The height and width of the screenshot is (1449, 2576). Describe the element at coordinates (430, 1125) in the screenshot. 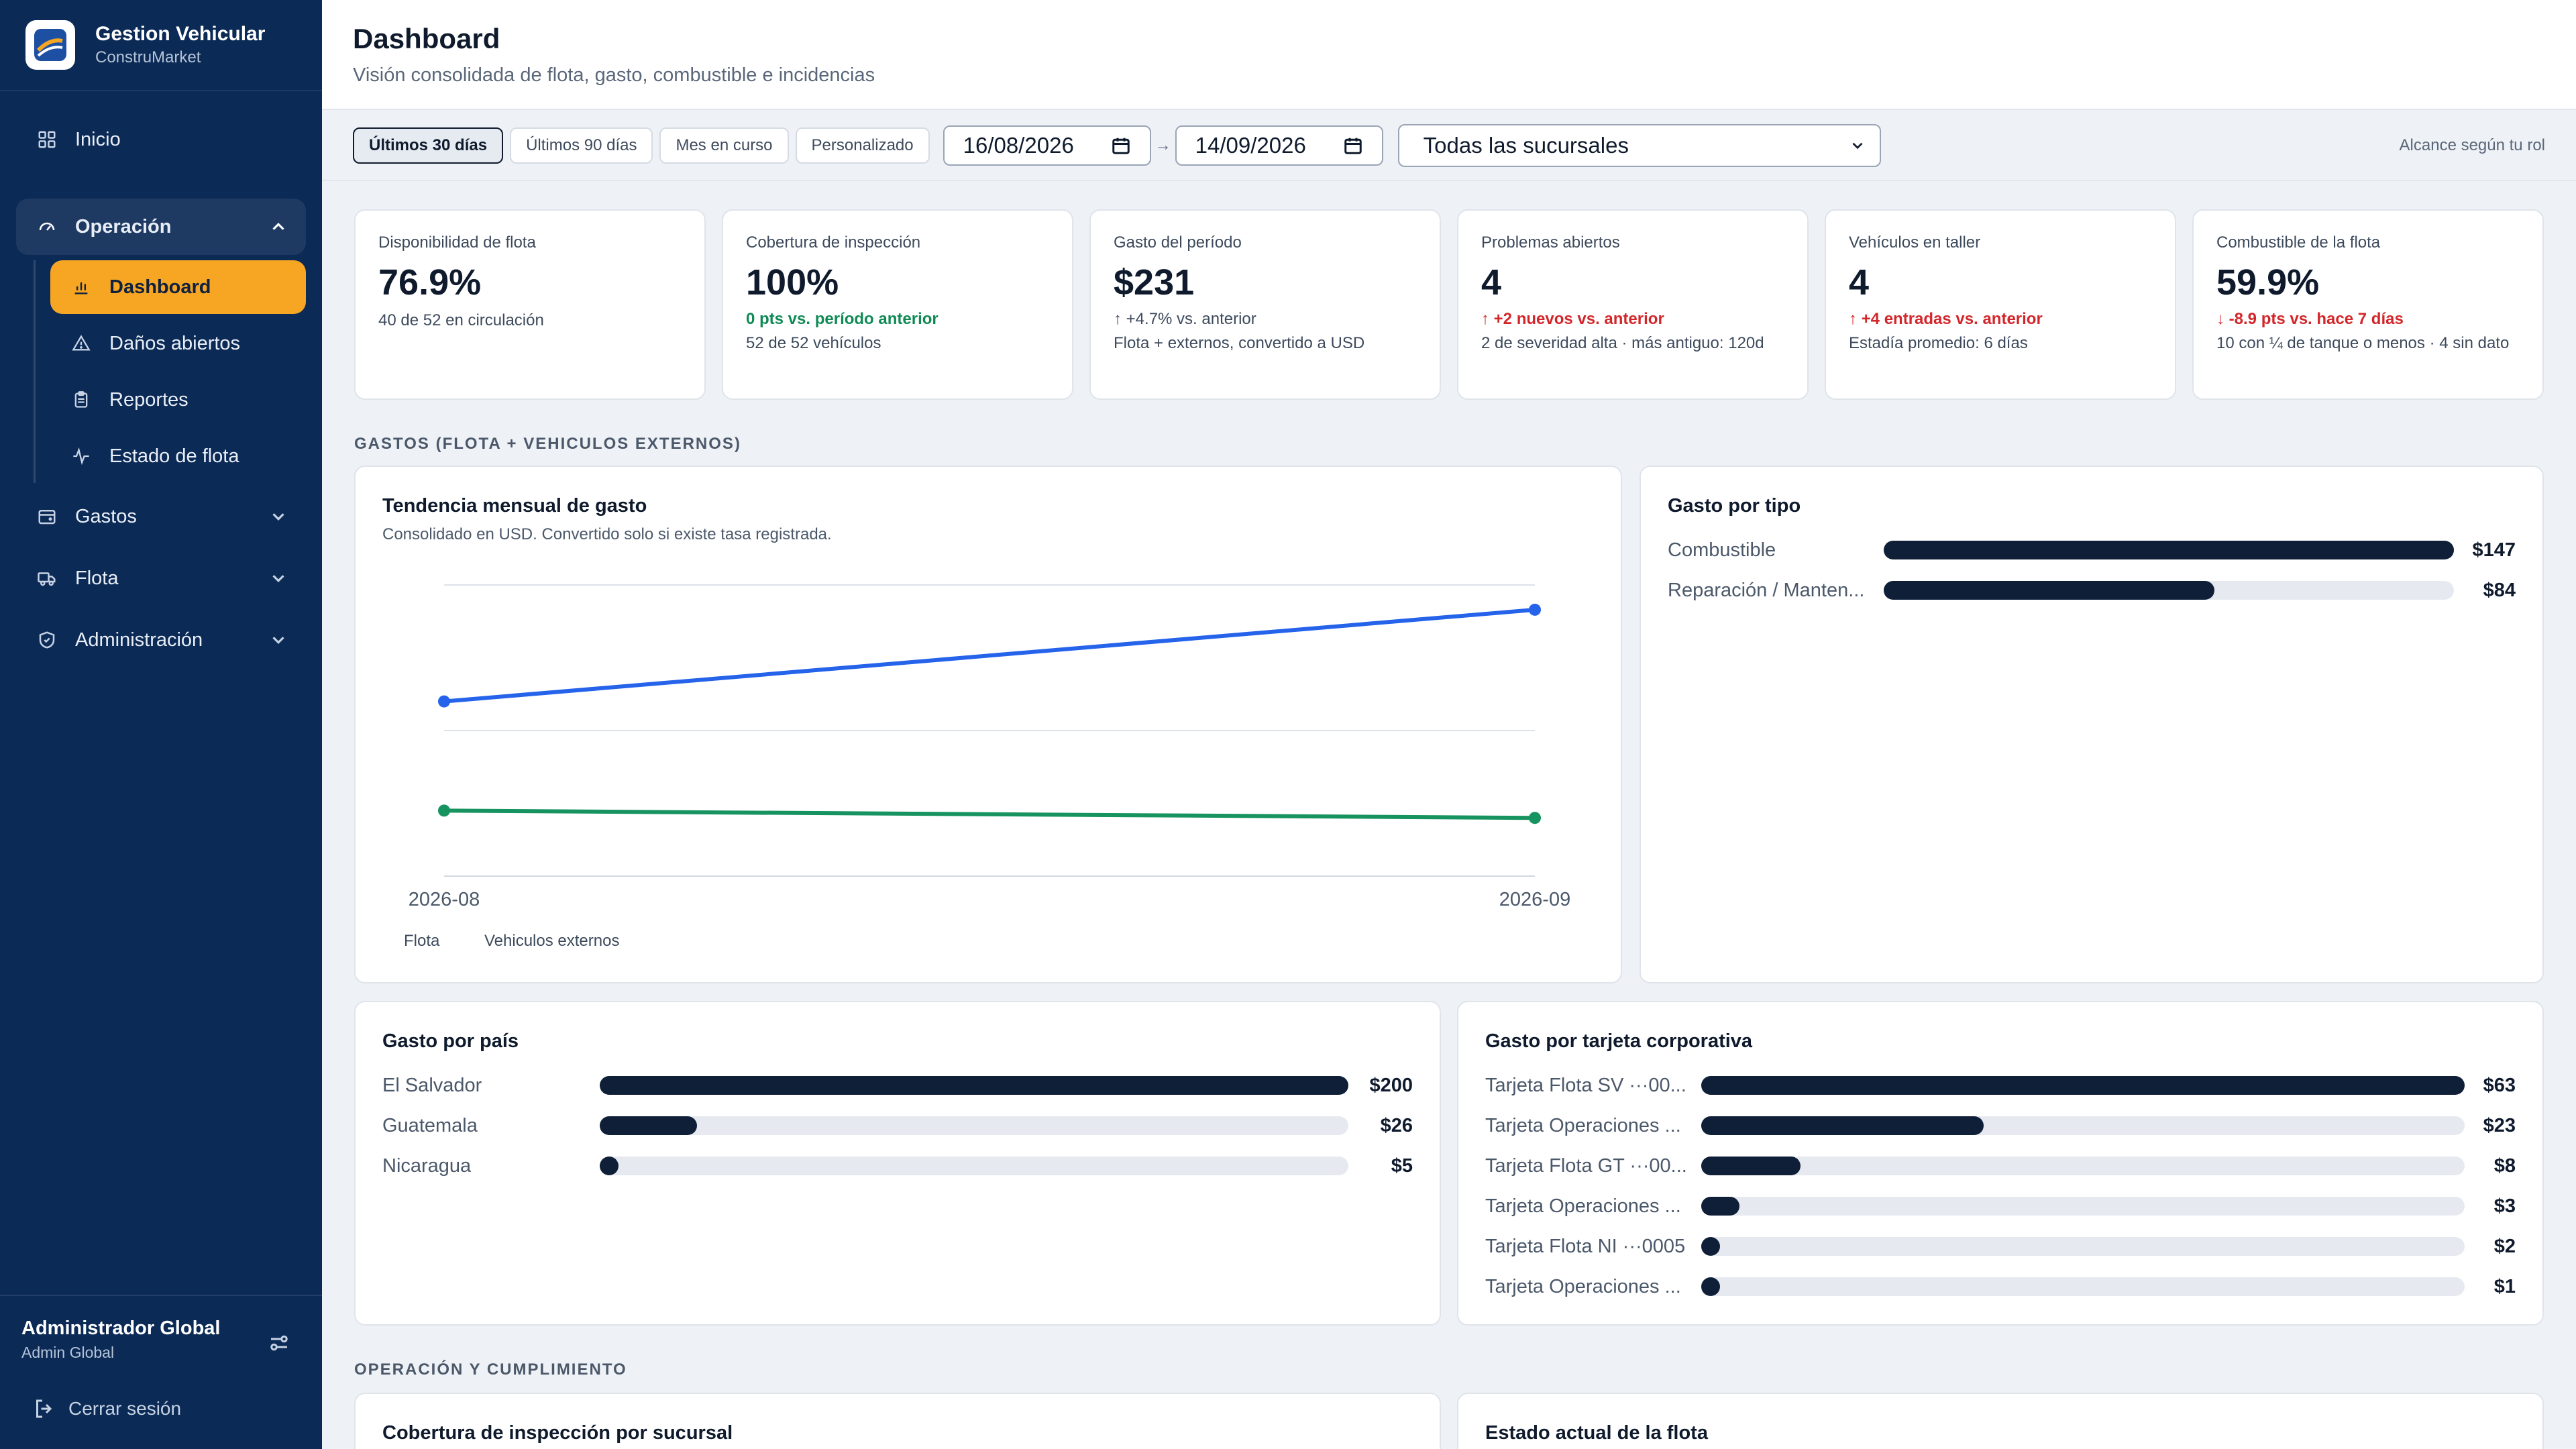

I see `bar-label: Guatemala` at that location.